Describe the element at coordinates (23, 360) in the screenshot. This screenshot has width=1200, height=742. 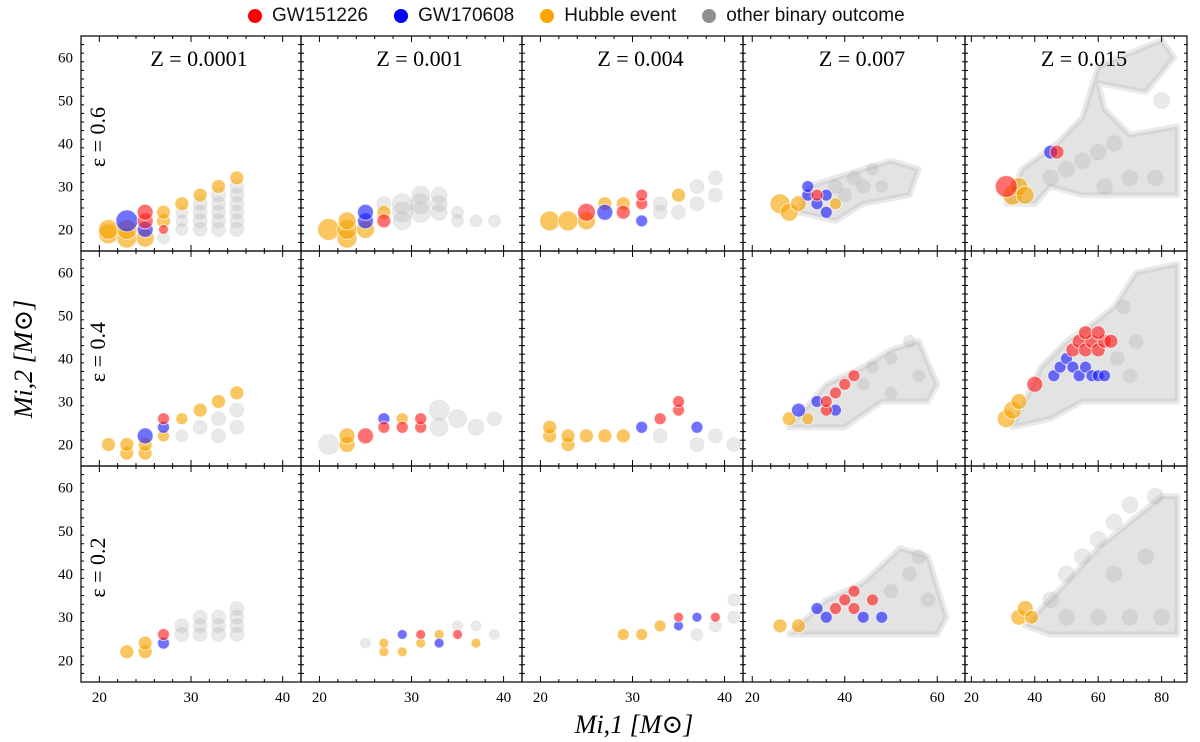
I see `y-axis-label: Mi,2 [M⊙]` at that location.